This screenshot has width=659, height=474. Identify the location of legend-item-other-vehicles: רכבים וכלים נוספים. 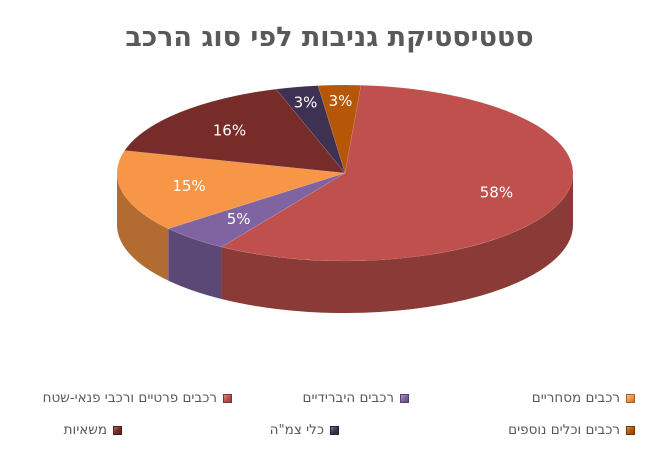
(571, 430).